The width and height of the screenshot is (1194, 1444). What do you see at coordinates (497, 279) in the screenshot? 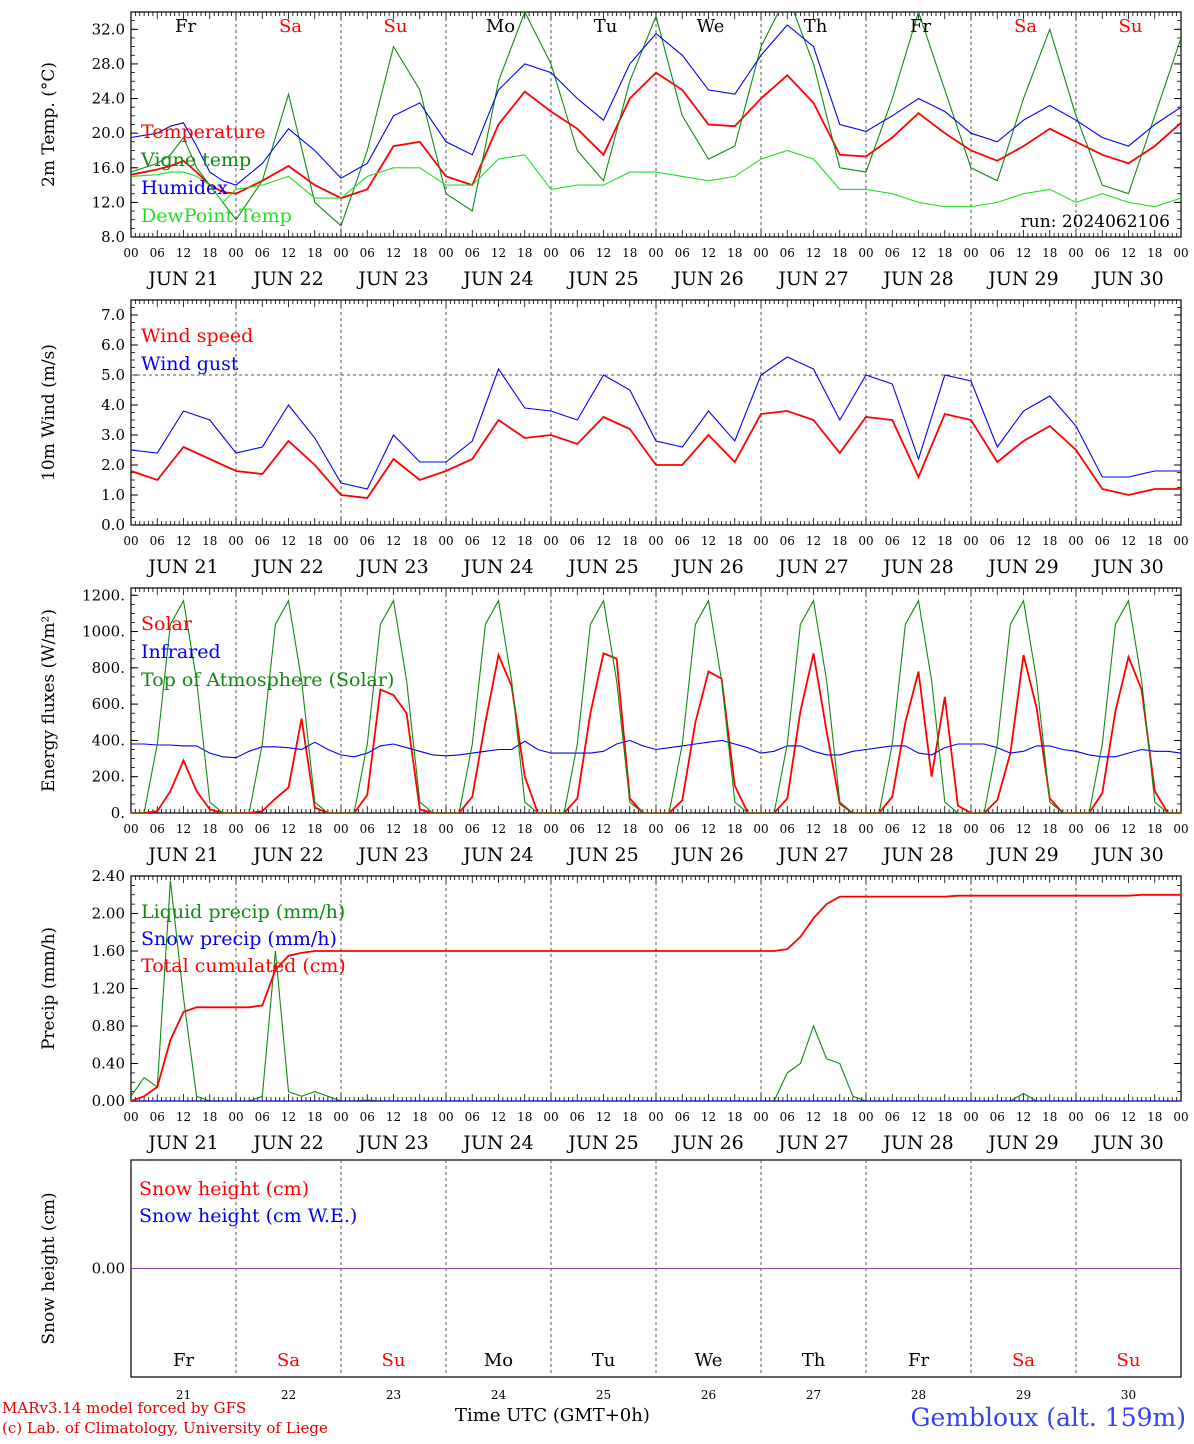
I see `date-label: JUN 24` at bounding box center [497, 279].